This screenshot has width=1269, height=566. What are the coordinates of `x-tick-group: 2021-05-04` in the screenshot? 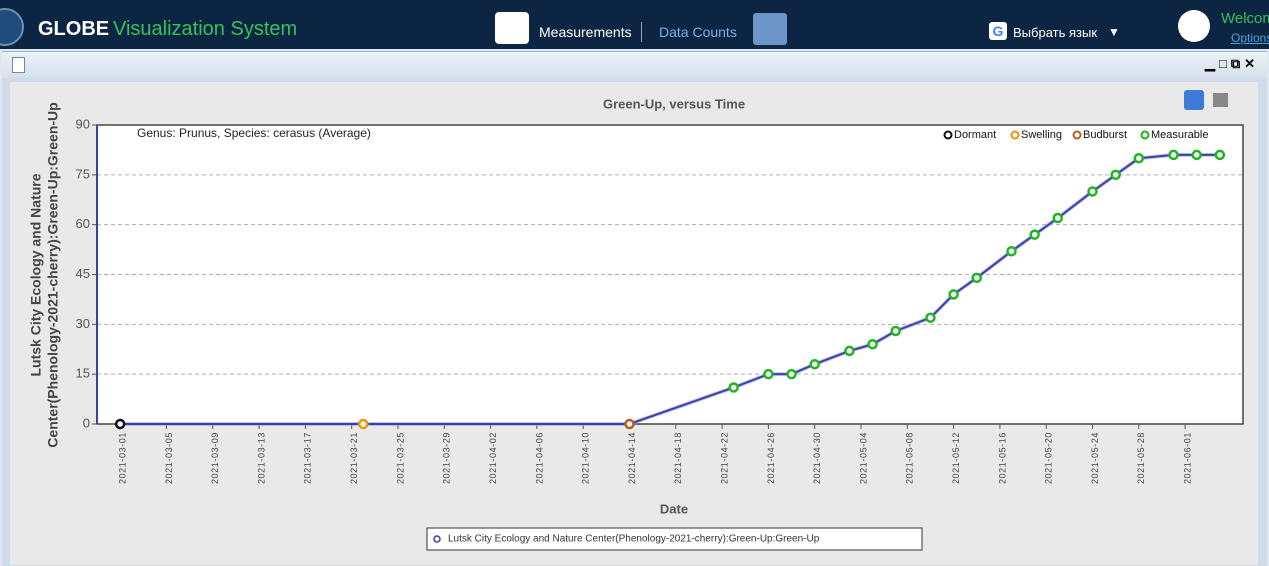 It's located at (863, 458).